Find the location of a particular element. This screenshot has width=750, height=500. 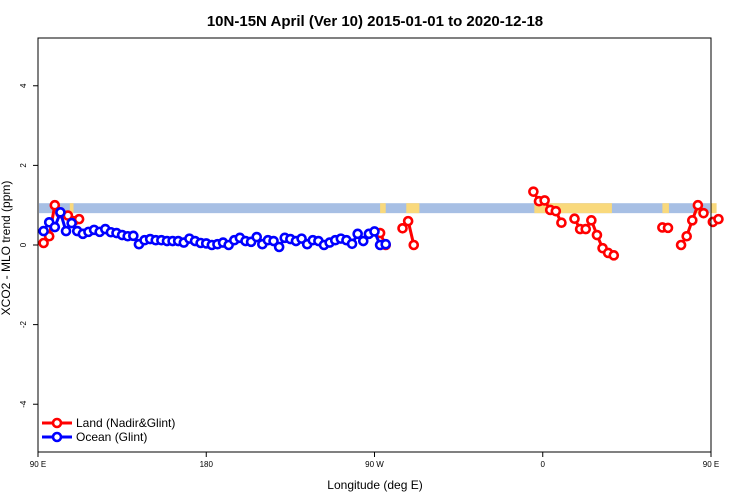

legend-land-marker is located at coordinates (57, 423).